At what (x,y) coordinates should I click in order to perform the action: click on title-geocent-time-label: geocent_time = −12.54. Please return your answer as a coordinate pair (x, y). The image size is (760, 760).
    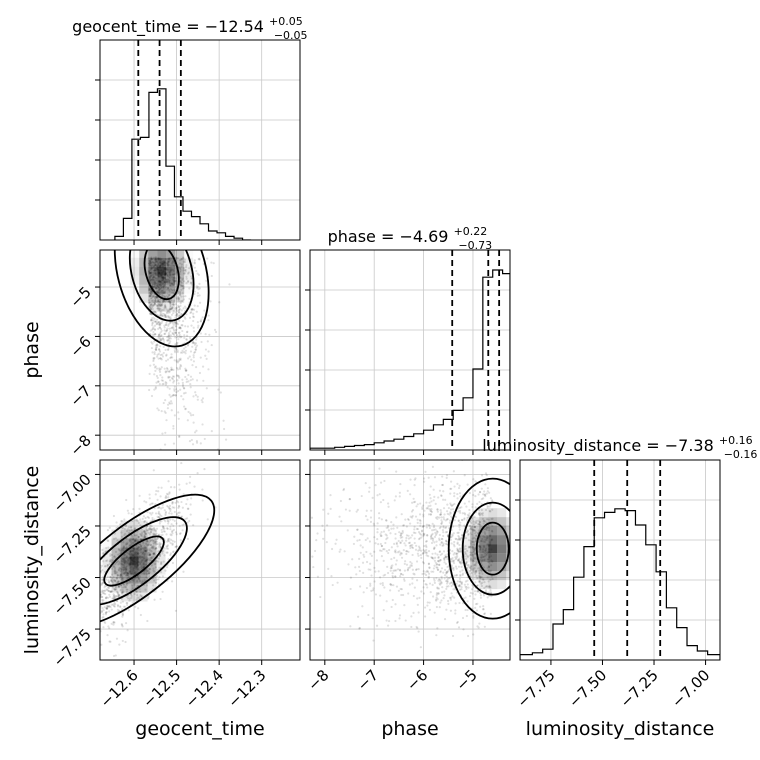
    Looking at the image, I should click on (168, 27).